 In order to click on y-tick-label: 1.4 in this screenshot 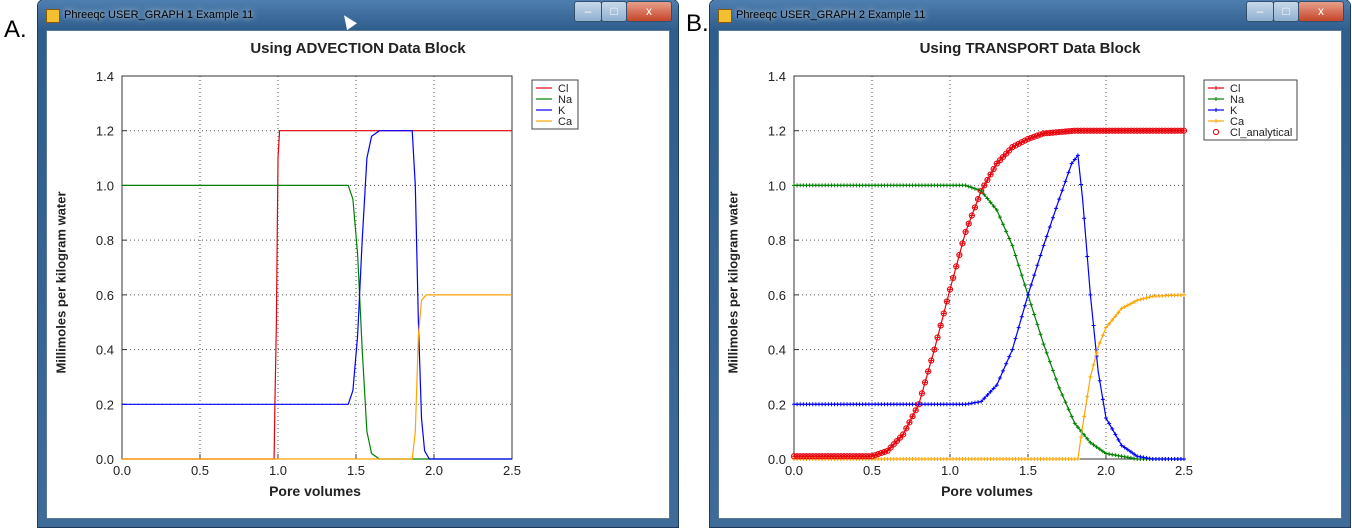, I will do `click(777, 76)`.